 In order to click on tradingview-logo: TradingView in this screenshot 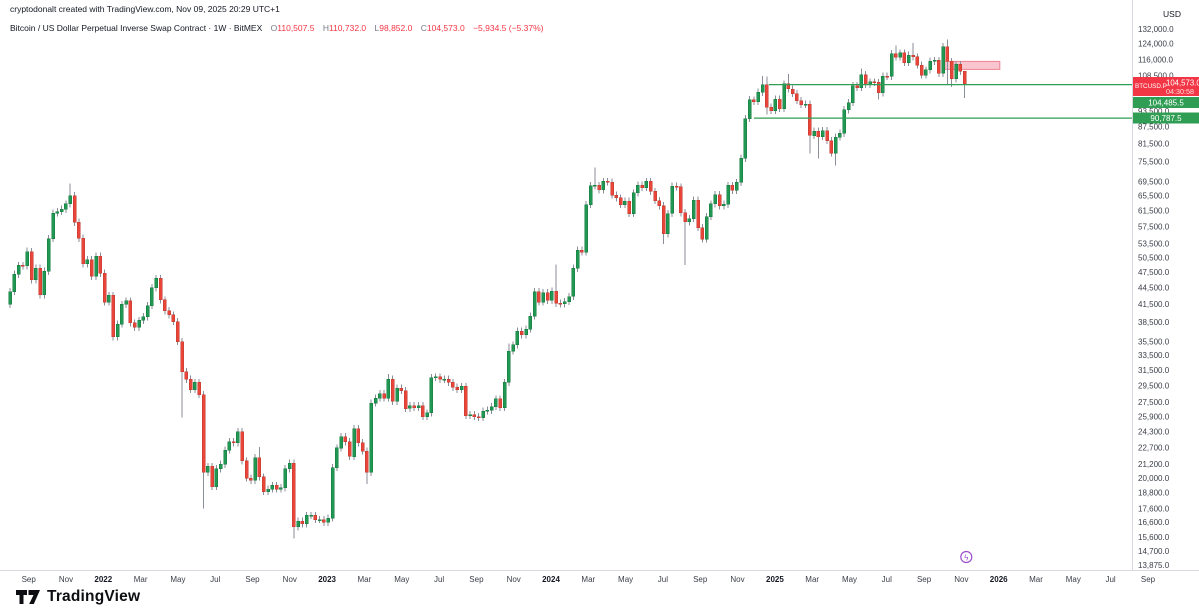, I will do `click(78, 597)`.